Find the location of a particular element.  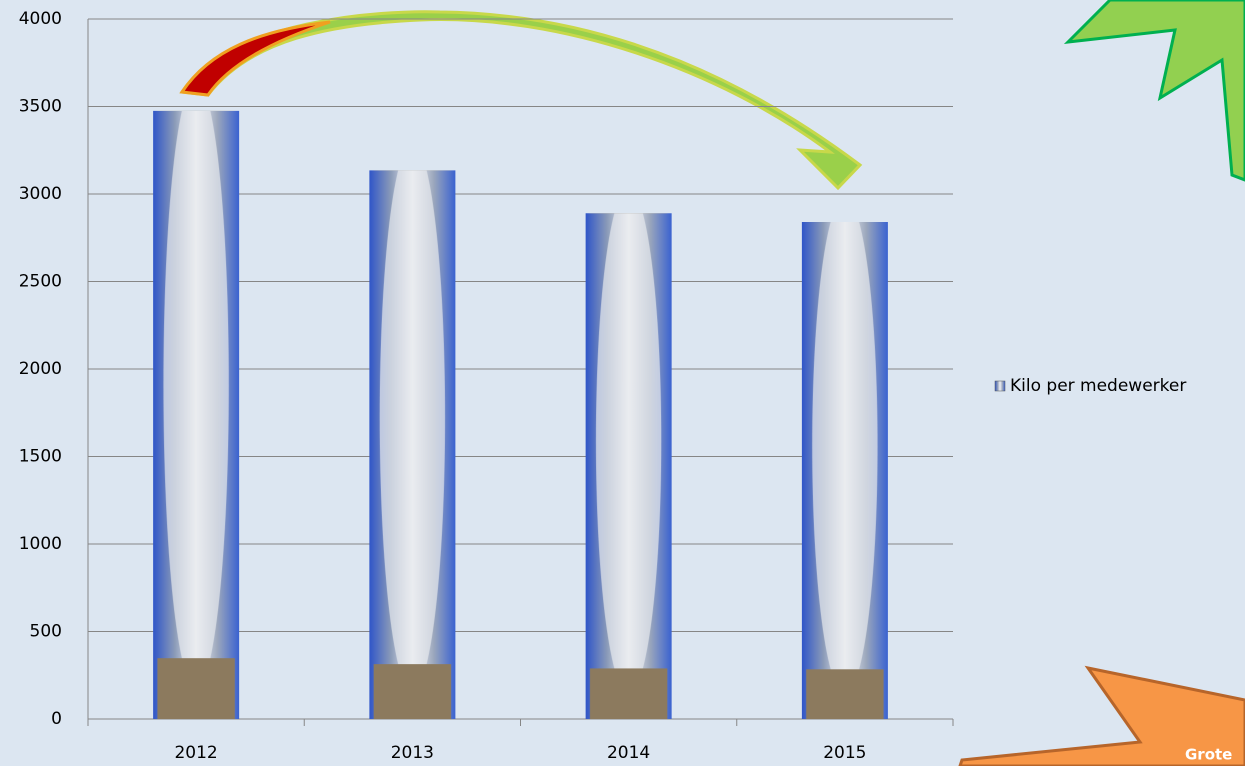

y-tick-label: 3000 is located at coordinates (40, 194).